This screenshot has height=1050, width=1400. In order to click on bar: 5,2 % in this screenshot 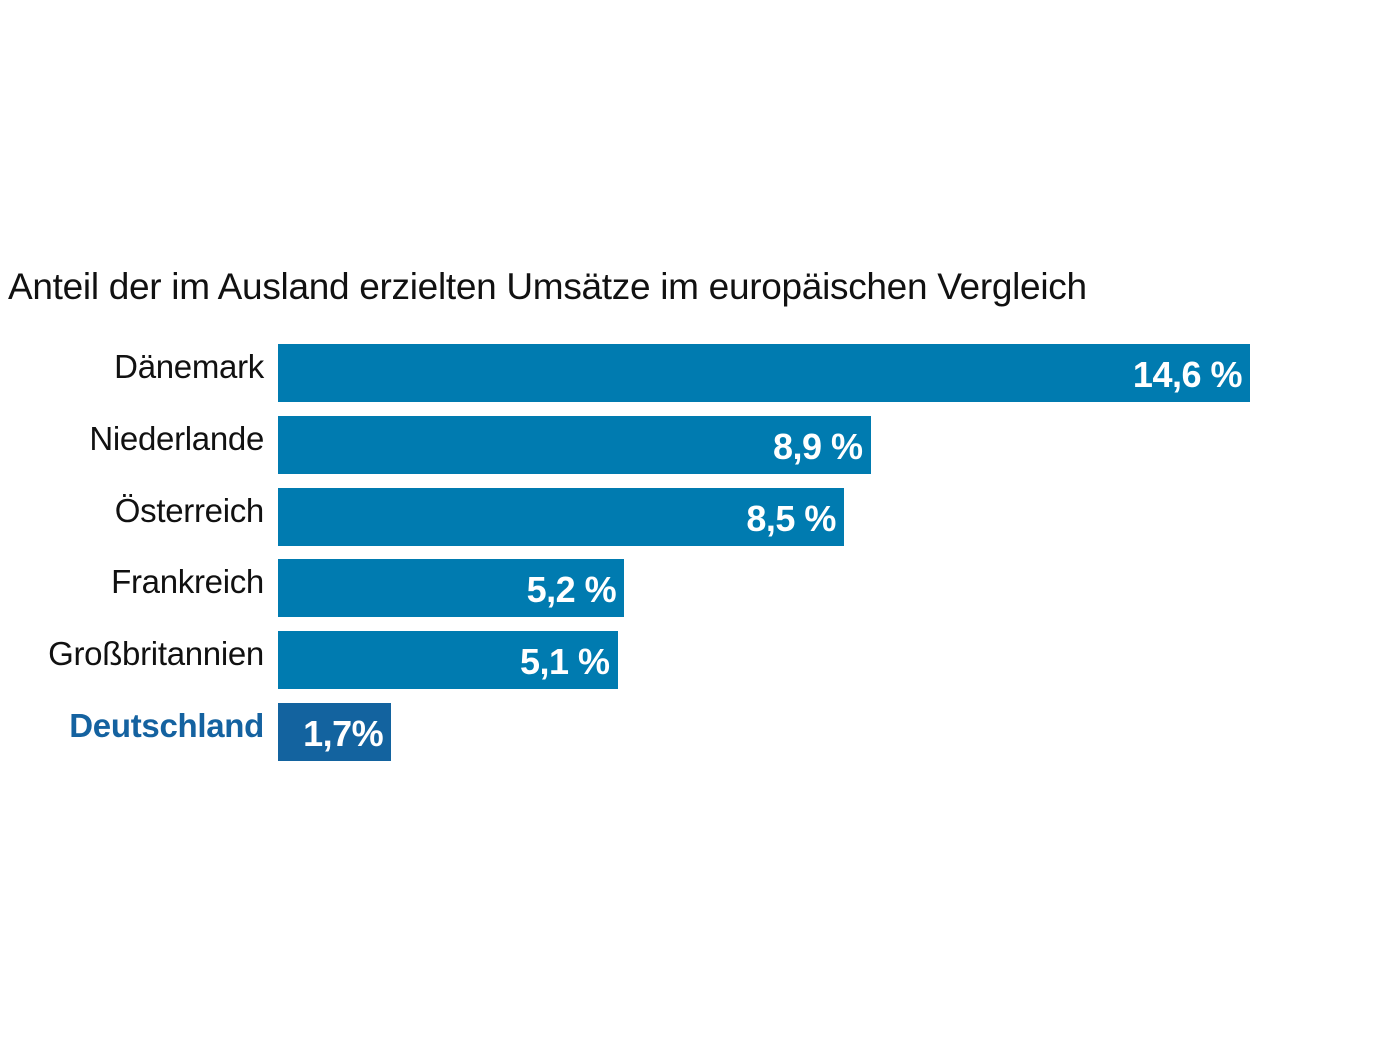, I will do `click(451, 588)`.